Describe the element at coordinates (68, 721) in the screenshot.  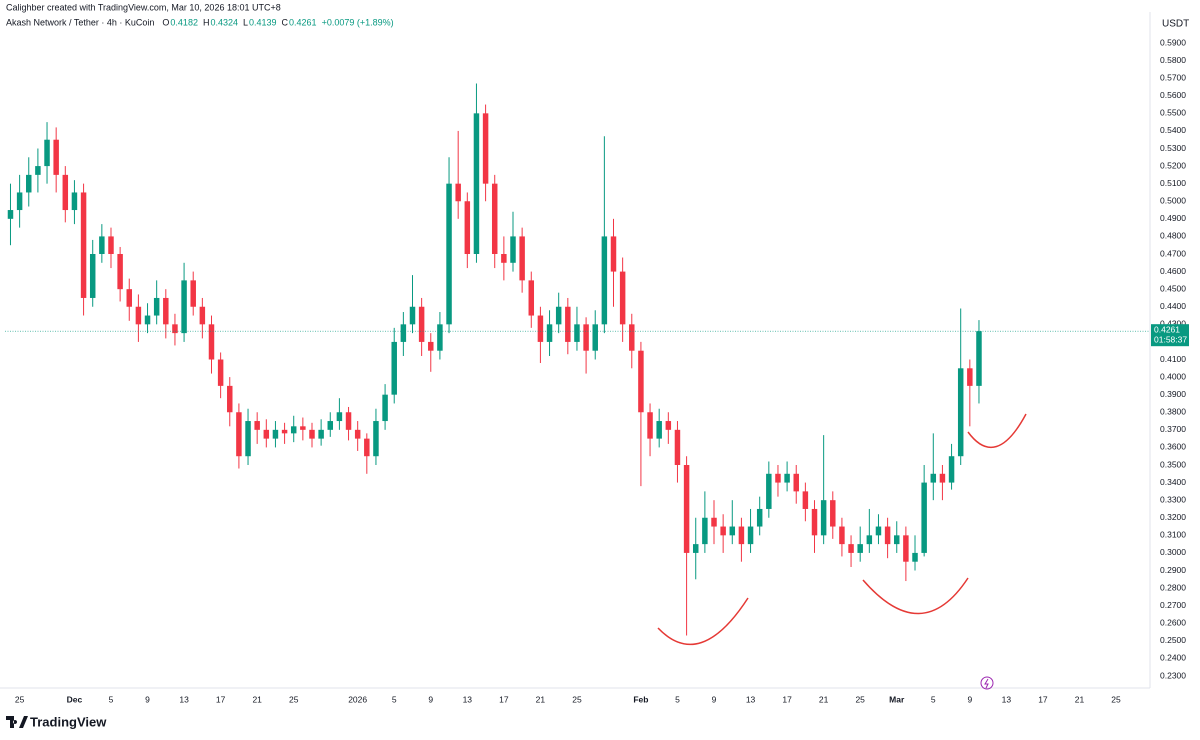
I see `logo-text: TradingView` at that location.